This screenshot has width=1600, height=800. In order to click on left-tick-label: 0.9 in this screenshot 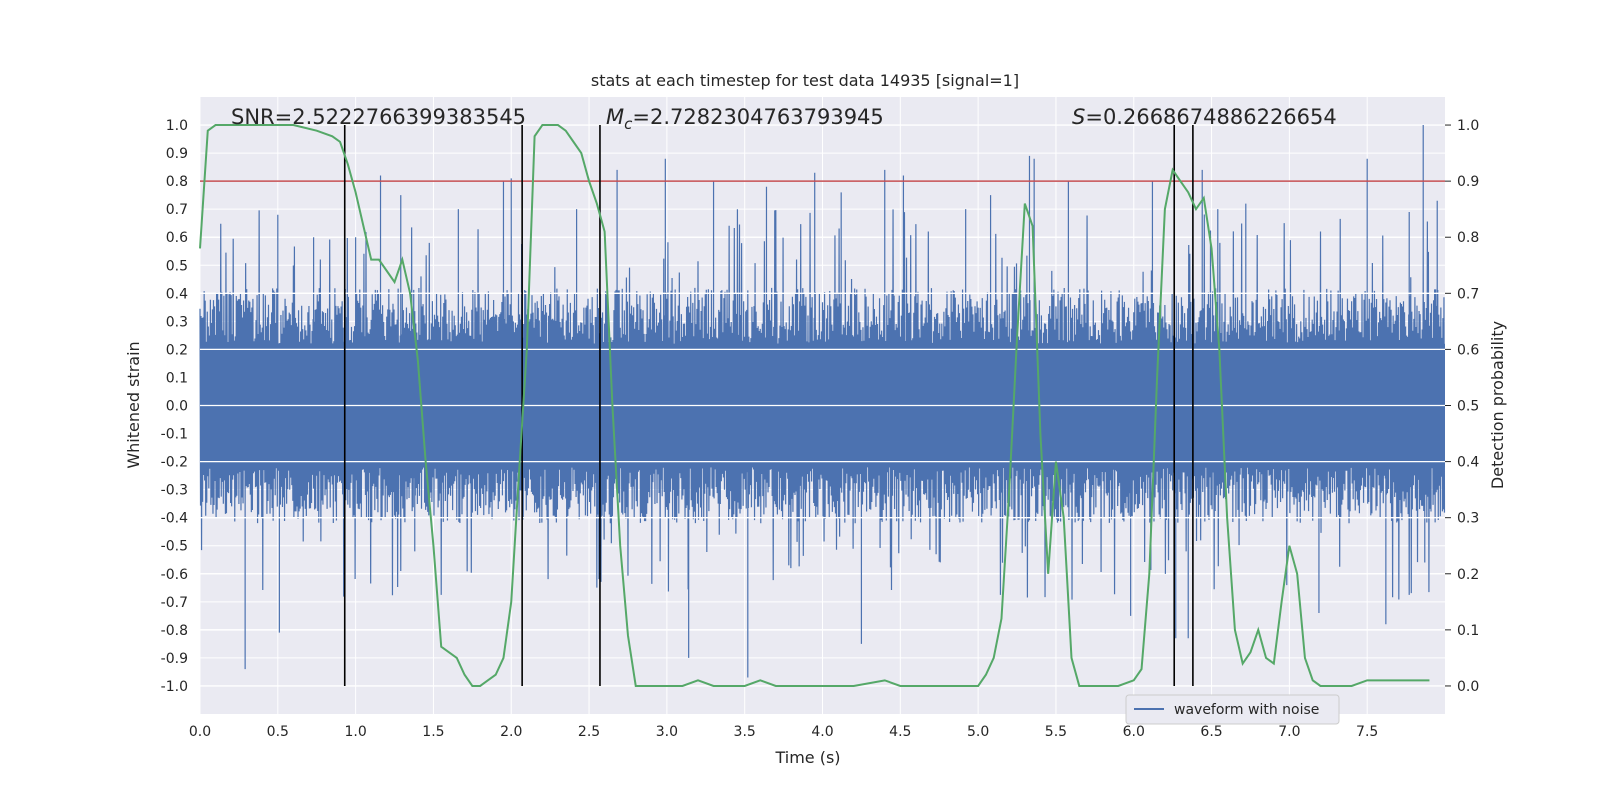, I will do `click(177, 154)`.